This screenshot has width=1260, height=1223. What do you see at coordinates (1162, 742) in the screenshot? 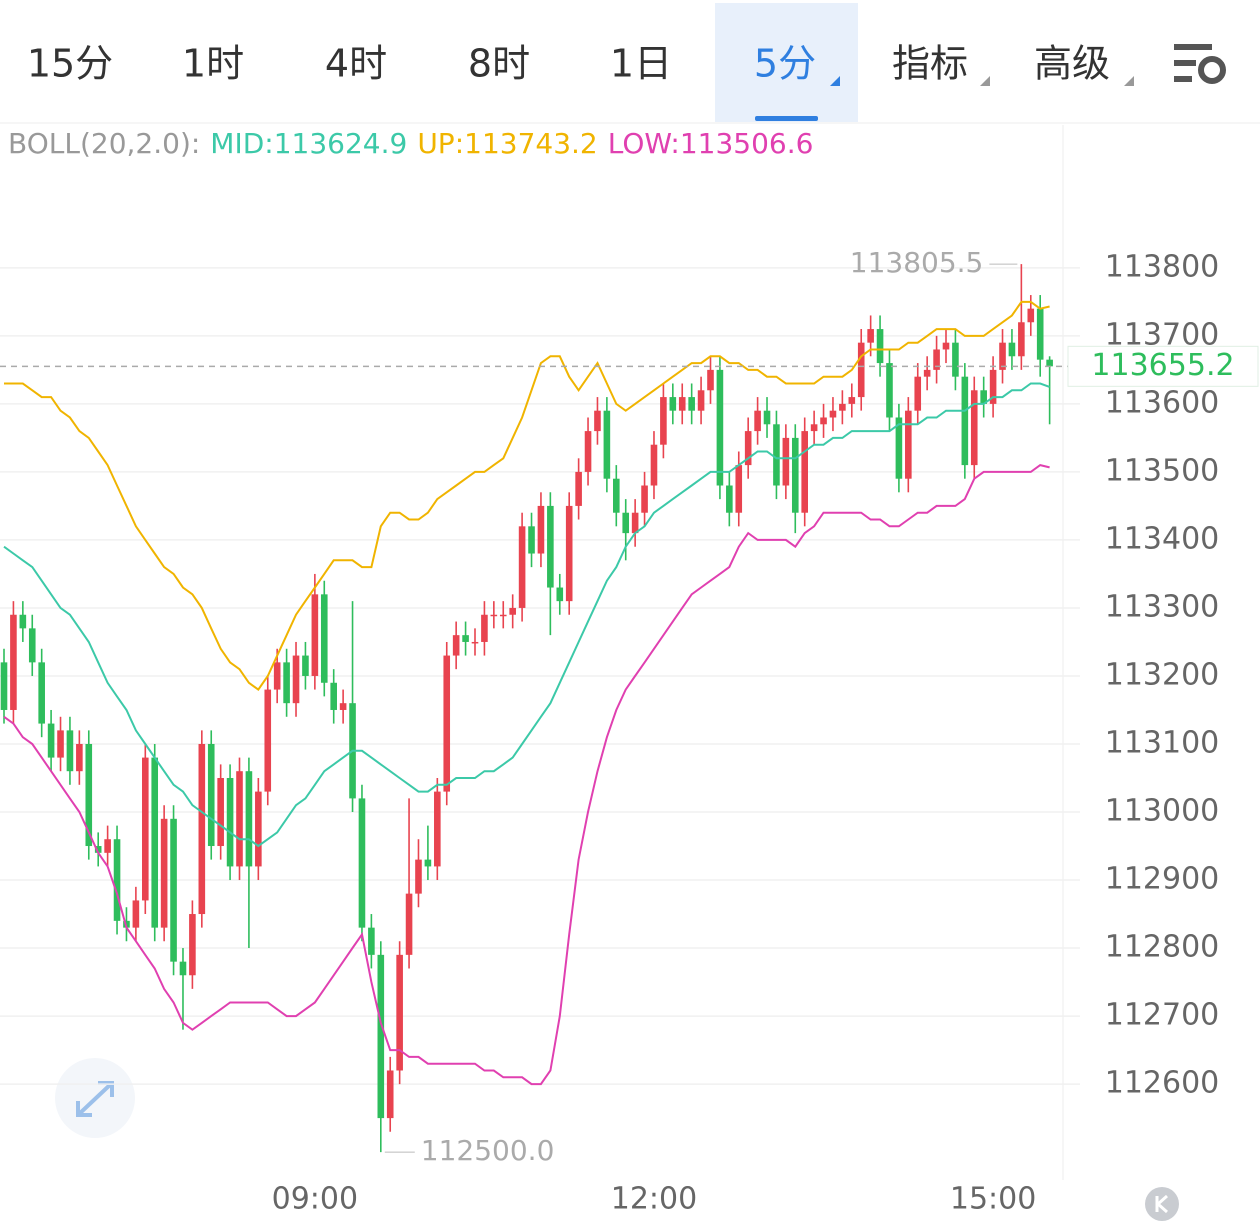
I see `y-tick-label: 113100` at bounding box center [1162, 742].